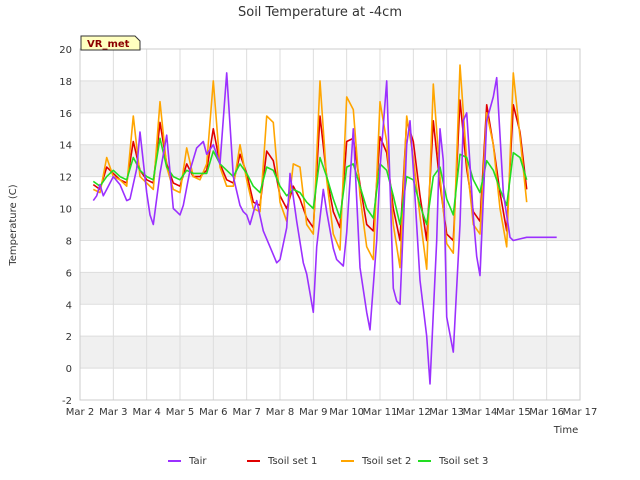  What do you see at coordinates (69, 305) in the screenshot?
I see `y-tick-label: 4` at bounding box center [69, 305].